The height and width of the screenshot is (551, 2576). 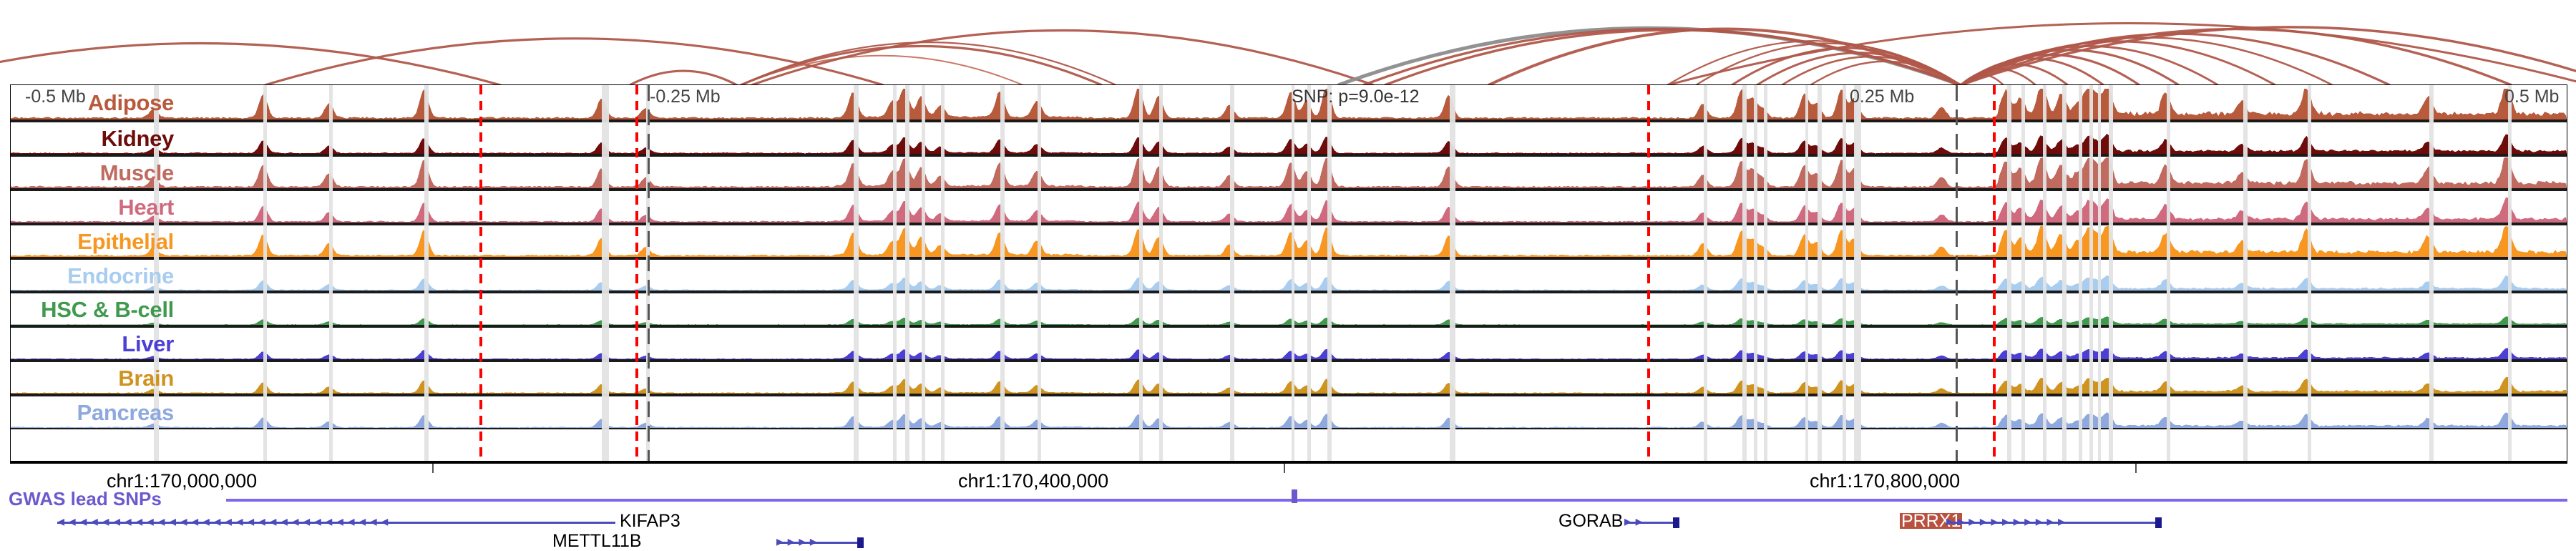 I want to click on gene-mettl11b: METTL11B ▸ ▸ ▸ ▸, so click(x=1288, y=541).